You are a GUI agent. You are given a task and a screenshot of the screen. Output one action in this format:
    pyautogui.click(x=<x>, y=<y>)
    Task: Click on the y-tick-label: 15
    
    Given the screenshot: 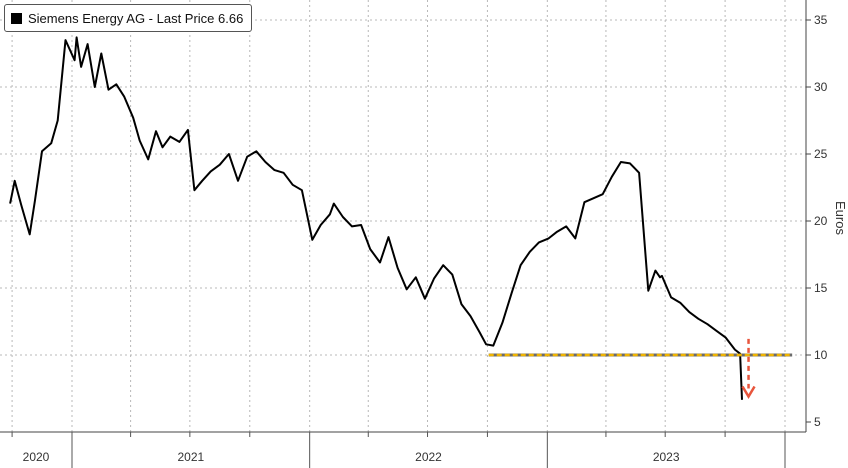 What is the action you would take?
    pyautogui.click(x=821, y=288)
    